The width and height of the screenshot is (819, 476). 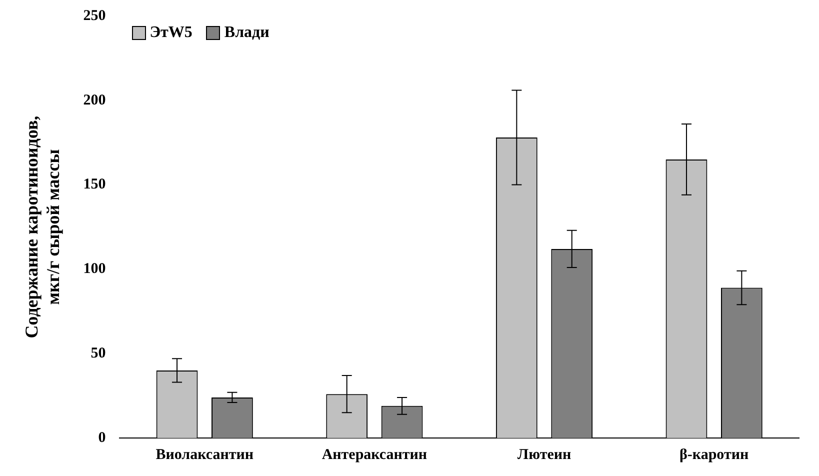 I want to click on legend-label: ЭтW5, so click(x=171, y=33).